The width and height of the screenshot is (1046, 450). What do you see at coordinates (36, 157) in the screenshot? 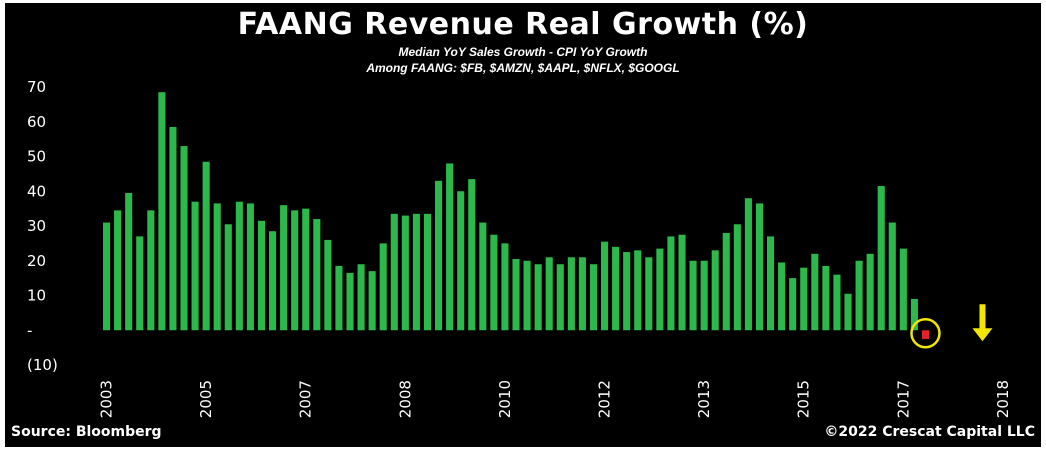
I see `y-tick-label: 50` at bounding box center [36, 157].